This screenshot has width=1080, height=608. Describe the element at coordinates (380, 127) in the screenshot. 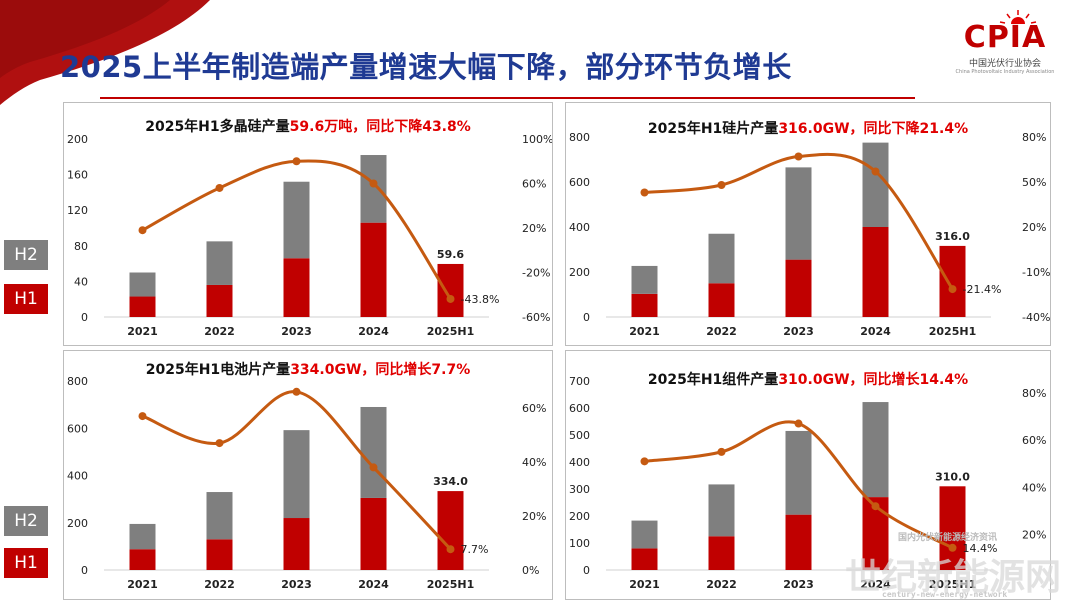

I see `chart-title-highlight: 59.6万吨，同比下降43.8%` at that location.